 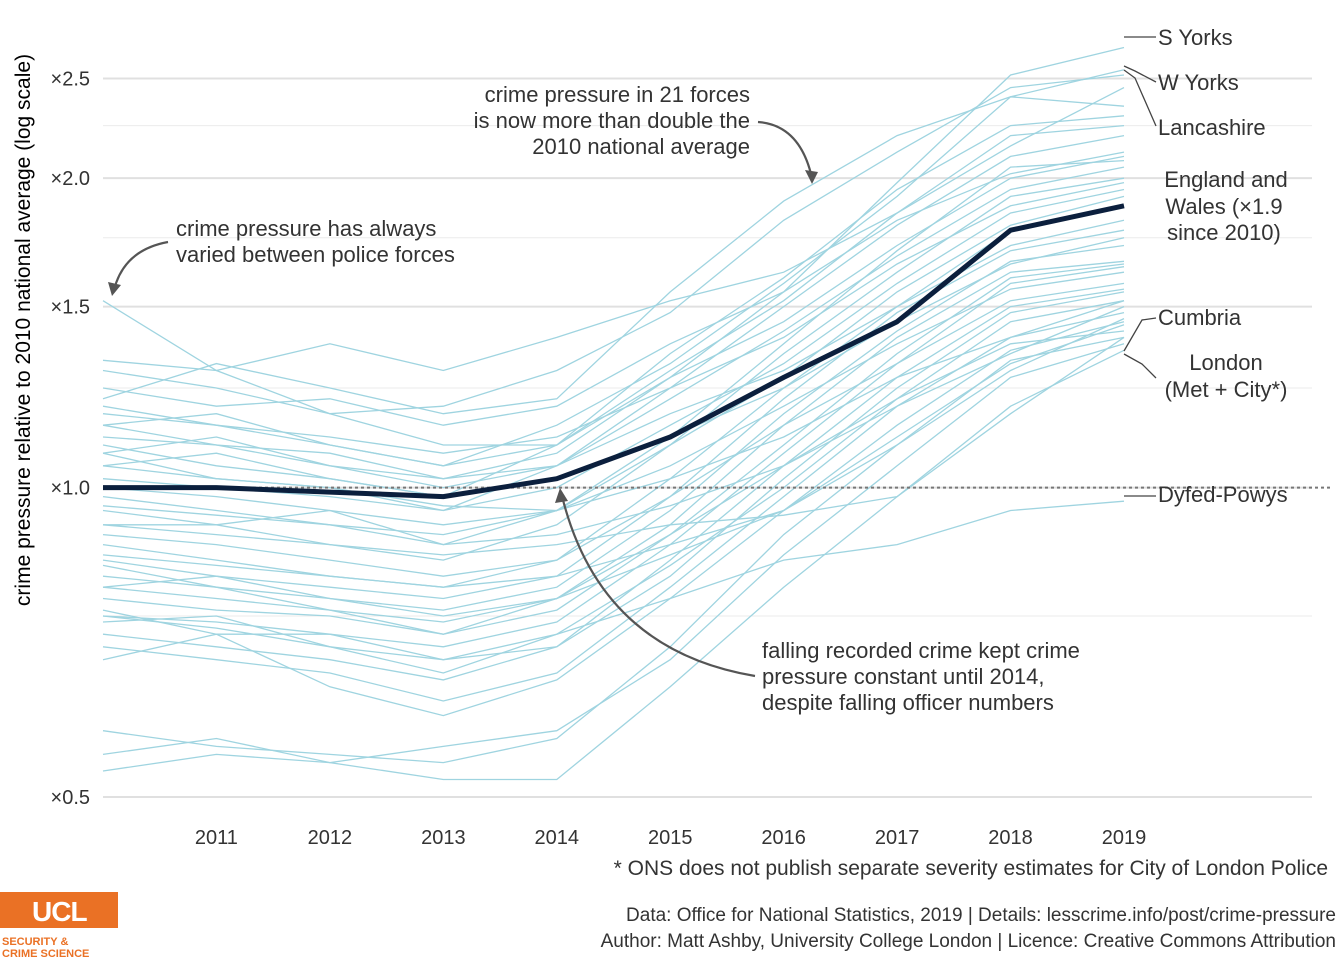 What do you see at coordinates (612, 120) in the screenshot?
I see `annotation-top-line2: is now more than double the` at bounding box center [612, 120].